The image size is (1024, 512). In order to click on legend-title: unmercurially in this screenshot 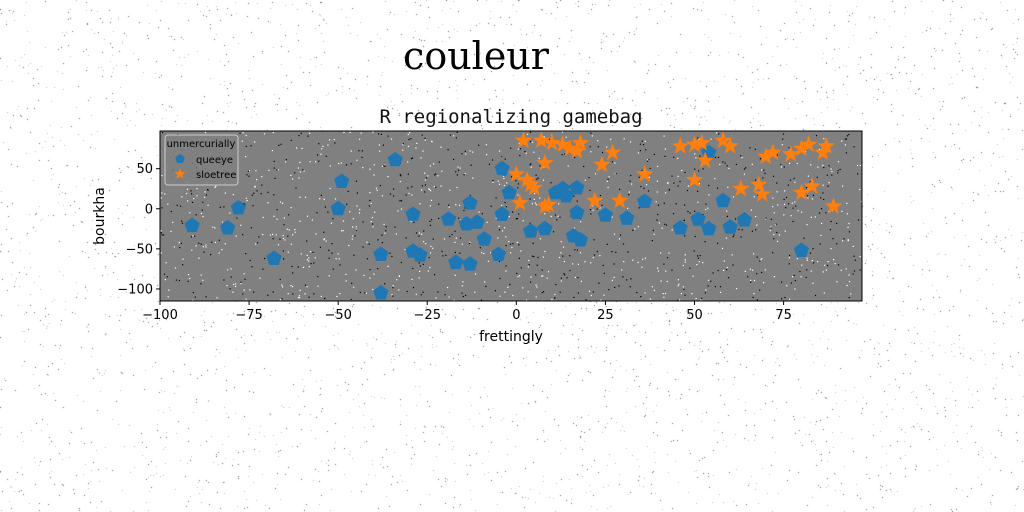, I will do `click(201, 144)`.